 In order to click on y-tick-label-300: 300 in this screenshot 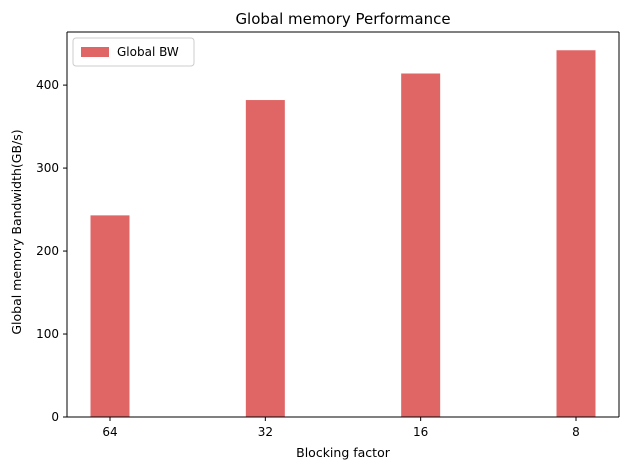, I will do `click(47, 168)`.